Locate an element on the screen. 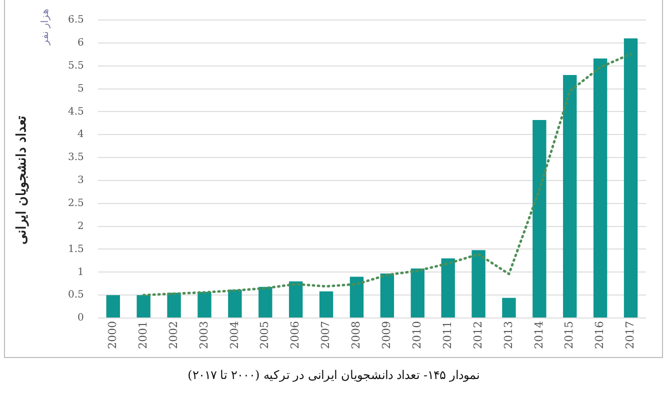 This screenshot has width=667, height=393. x-tick-label: 2014 is located at coordinates (539, 335).